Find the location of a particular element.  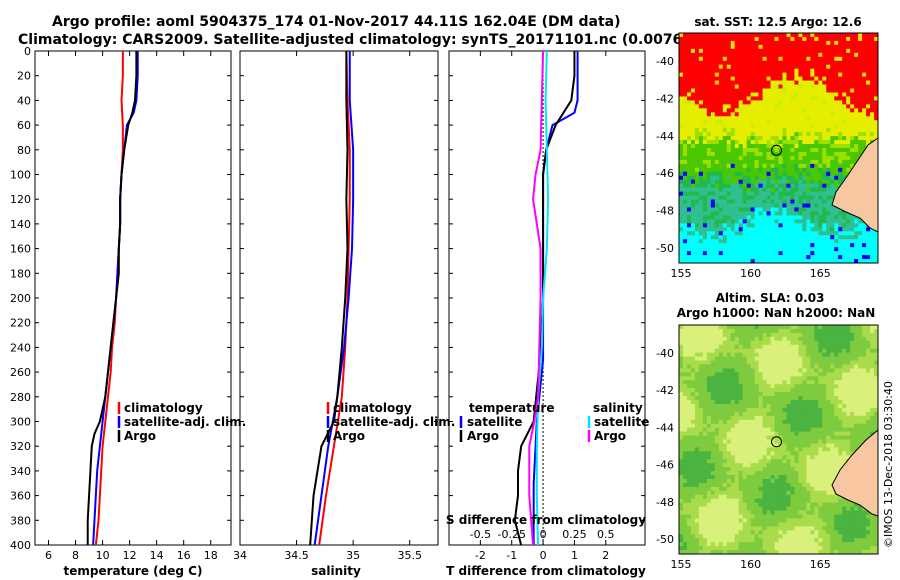

ytick-label: 180 is located at coordinates (20, 273).